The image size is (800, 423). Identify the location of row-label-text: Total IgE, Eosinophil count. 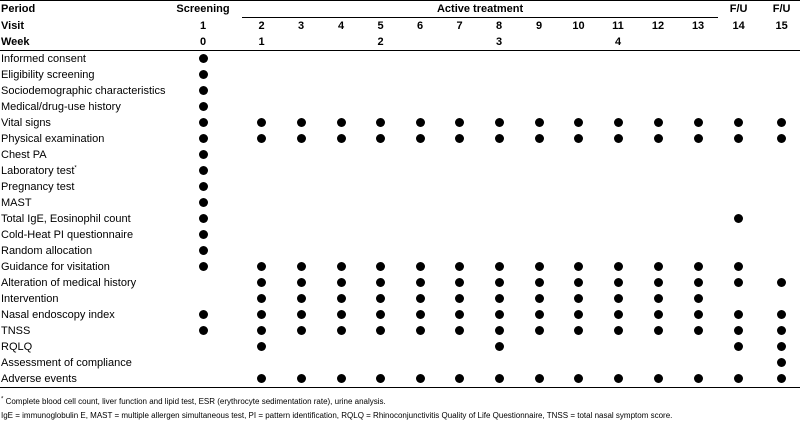
(66, 219).